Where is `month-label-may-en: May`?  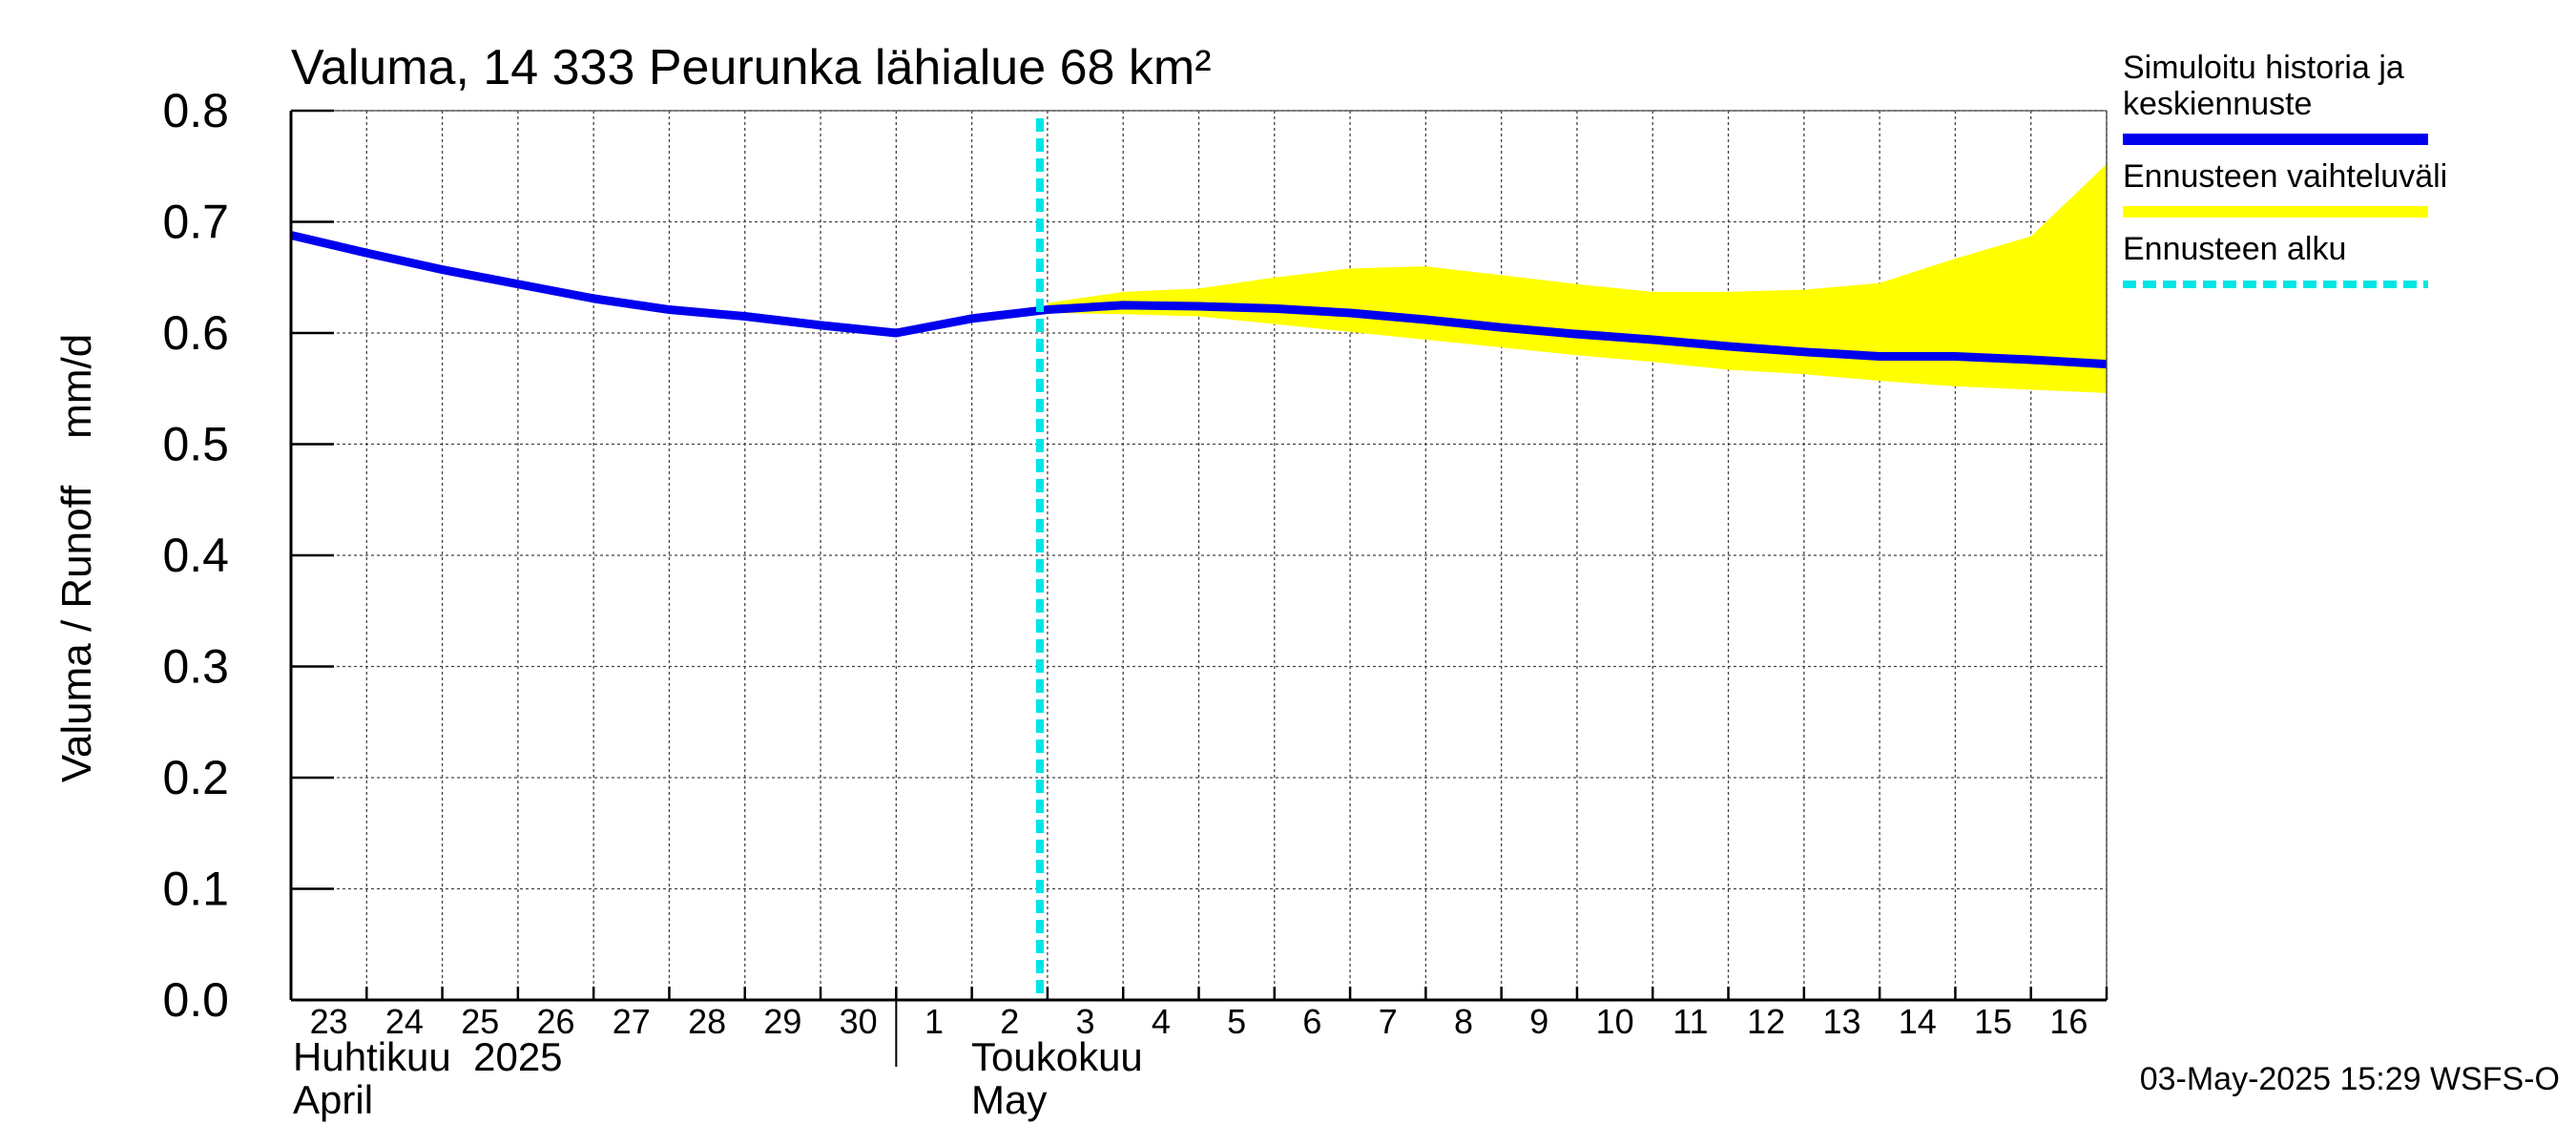 month-label-may-en: May is located at coordinates (1009, 1099).